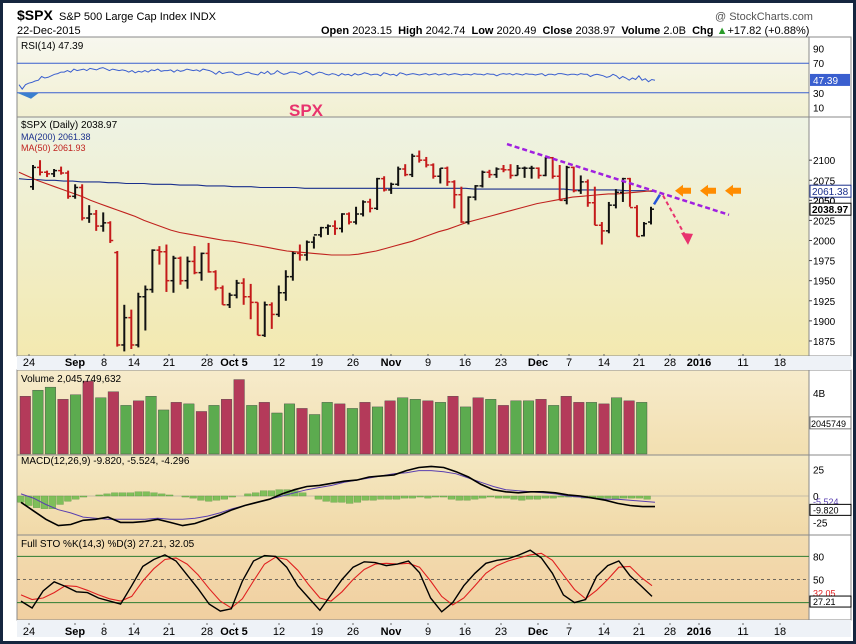 Image resolution: width=856 pixels, height=644 pixels. What do you see at coordinates (687, 238) in the screenshot?
I see `down-arrow-head` at bounding box center [687, 238].